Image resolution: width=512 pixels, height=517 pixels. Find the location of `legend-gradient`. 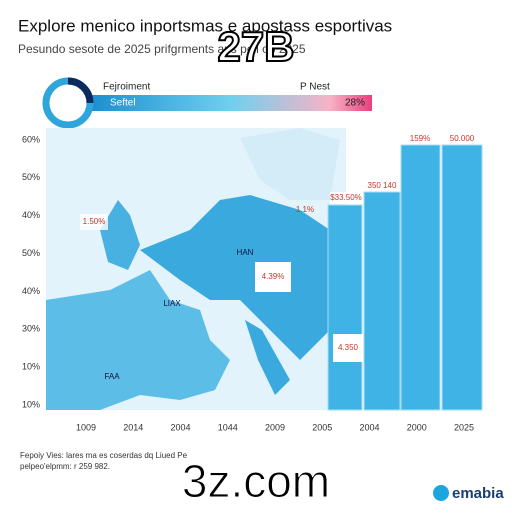

legend-gradient is located at coordinates (231, 103).